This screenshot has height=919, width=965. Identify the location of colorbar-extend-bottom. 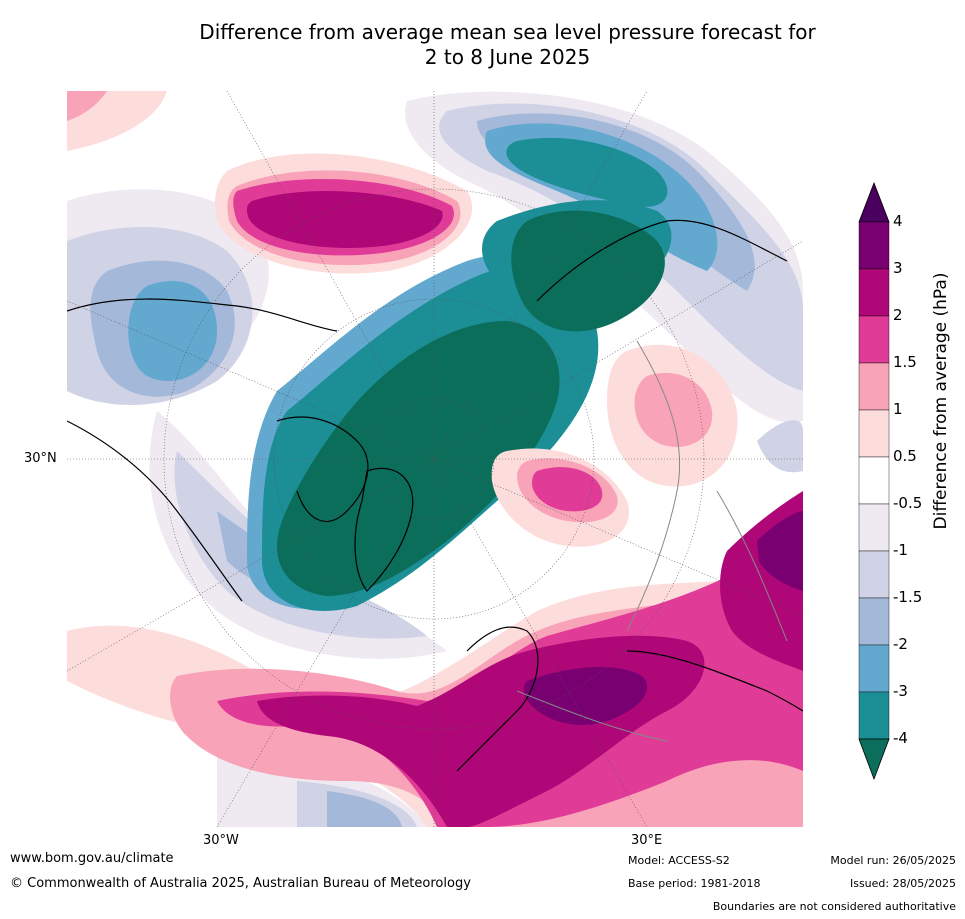
(874, 759).